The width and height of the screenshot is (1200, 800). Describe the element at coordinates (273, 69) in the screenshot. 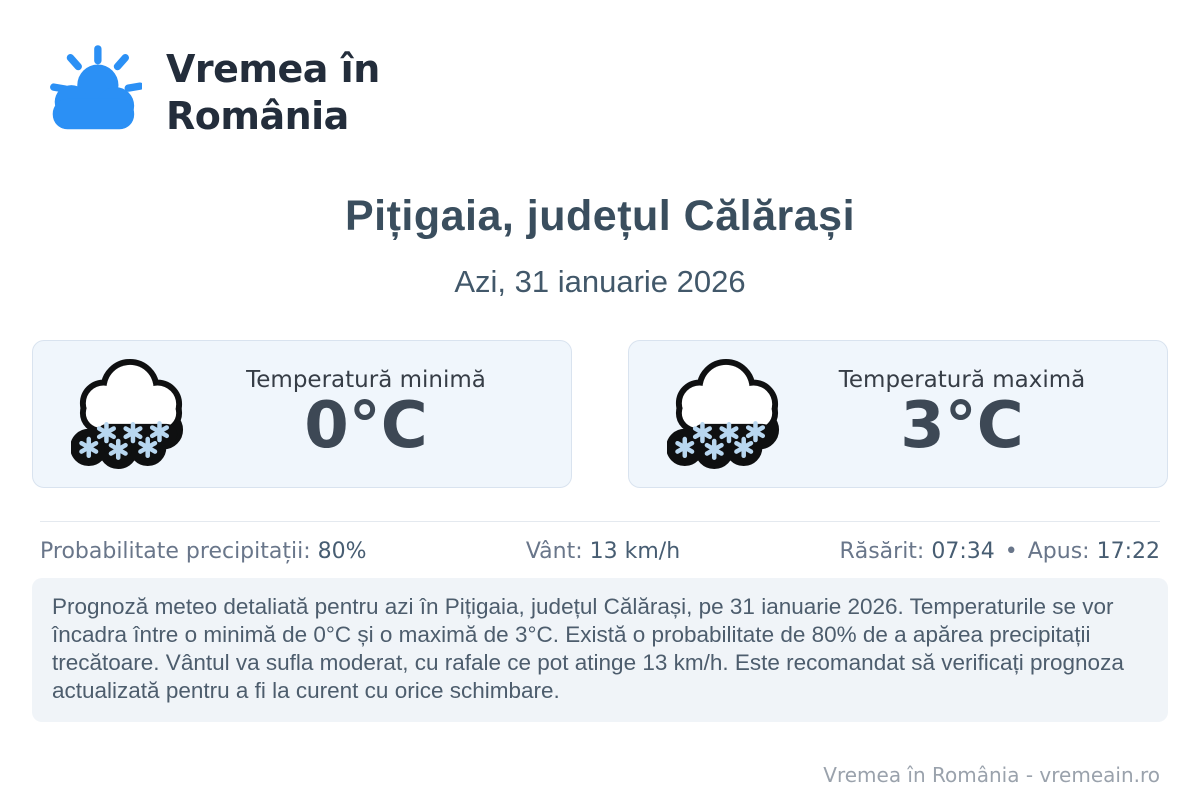

I see `site-name-line1: Vremea în` at that location.